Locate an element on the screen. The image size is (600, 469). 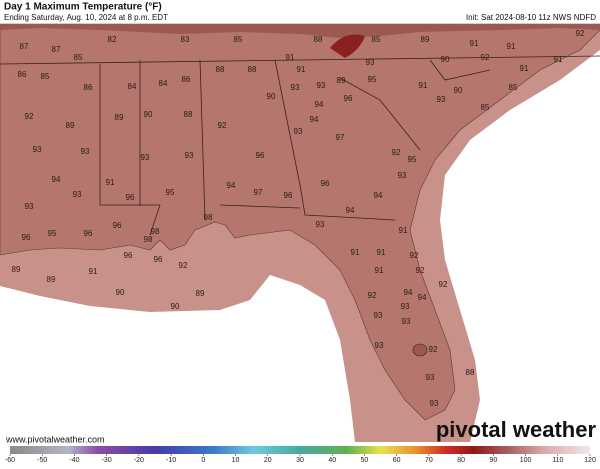
colorbar-tick-label: -50 is located at coordinates (42, 460).